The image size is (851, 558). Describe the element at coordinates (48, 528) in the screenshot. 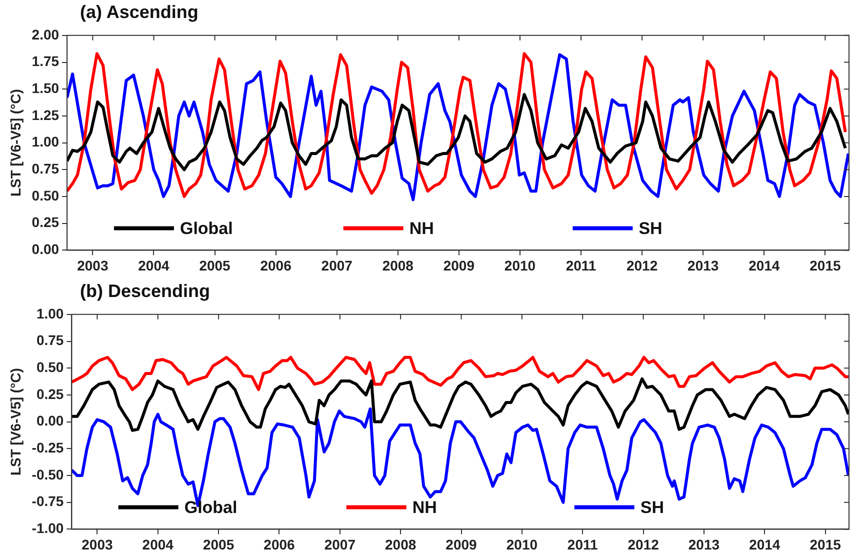

I see `y-tick-label: -1.00` at that location.